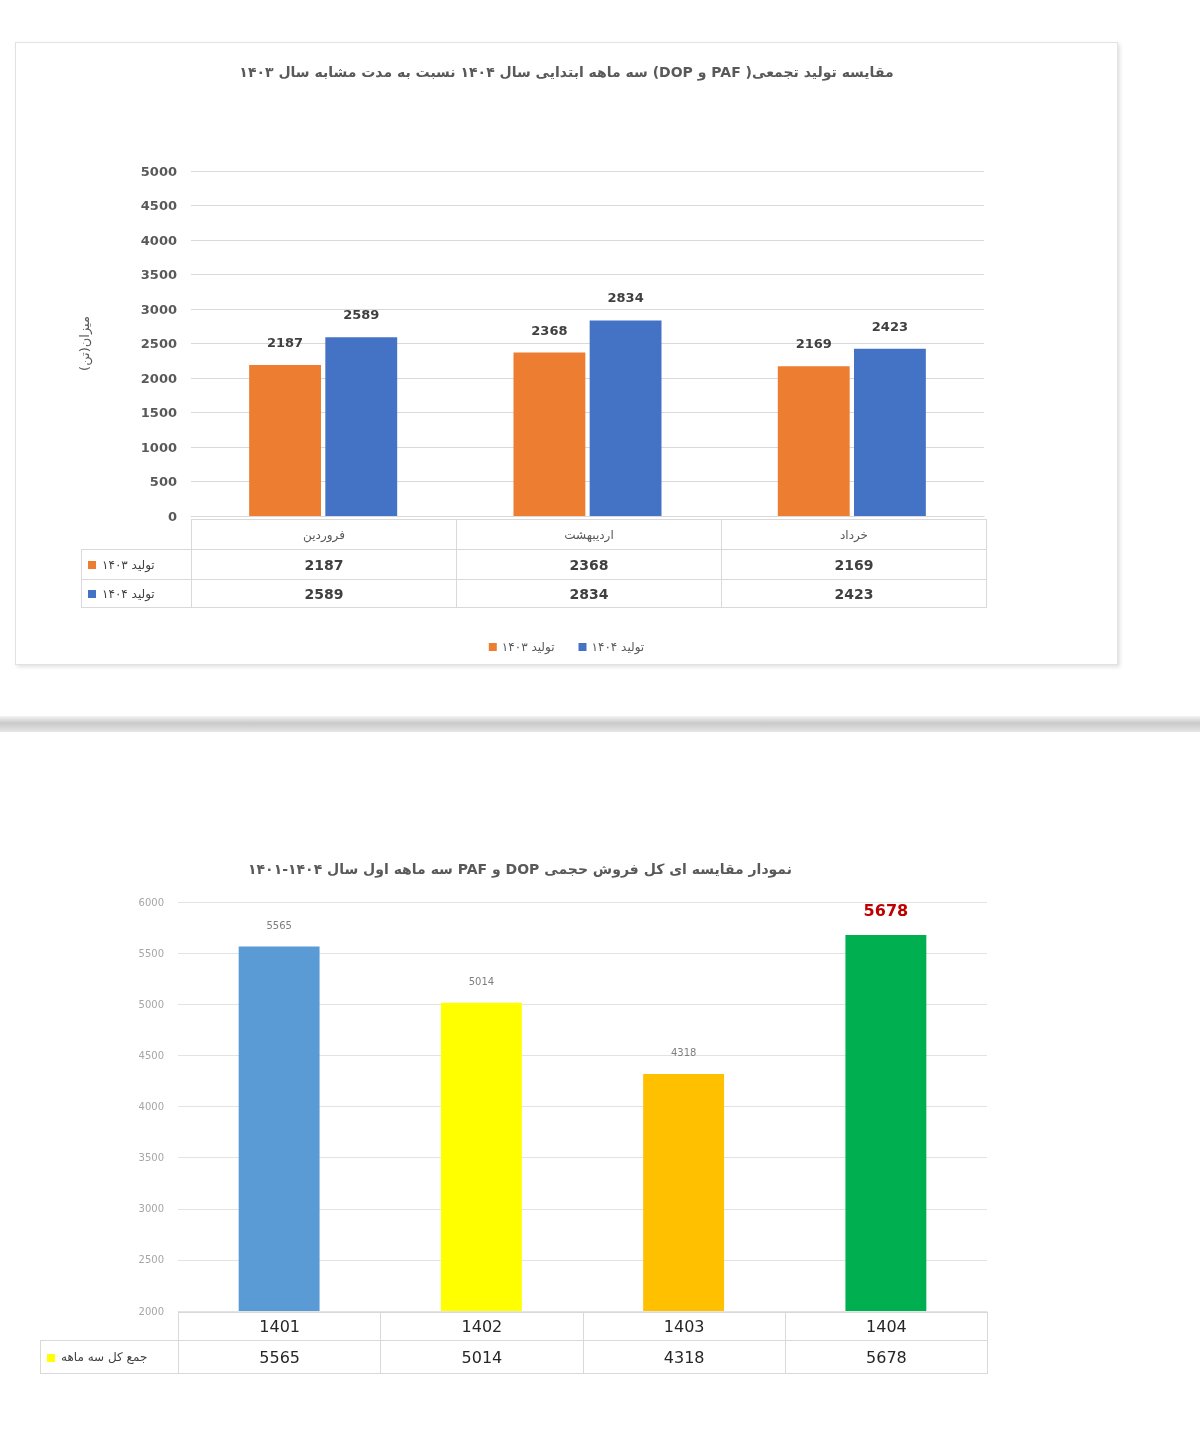 This screenshot has height=1435, width=1200. What do you see at coordinates (481, 1326) in the screenshot?
I see `x-tick-label: 1402` at bounding box center [481, 1326].